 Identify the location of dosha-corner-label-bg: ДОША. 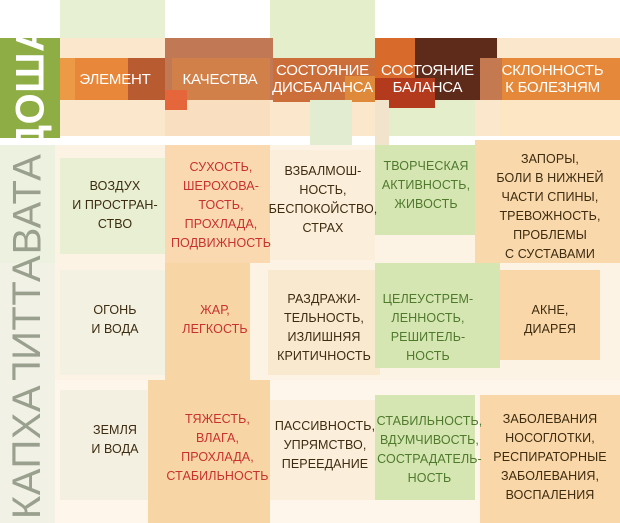
(30, 88).